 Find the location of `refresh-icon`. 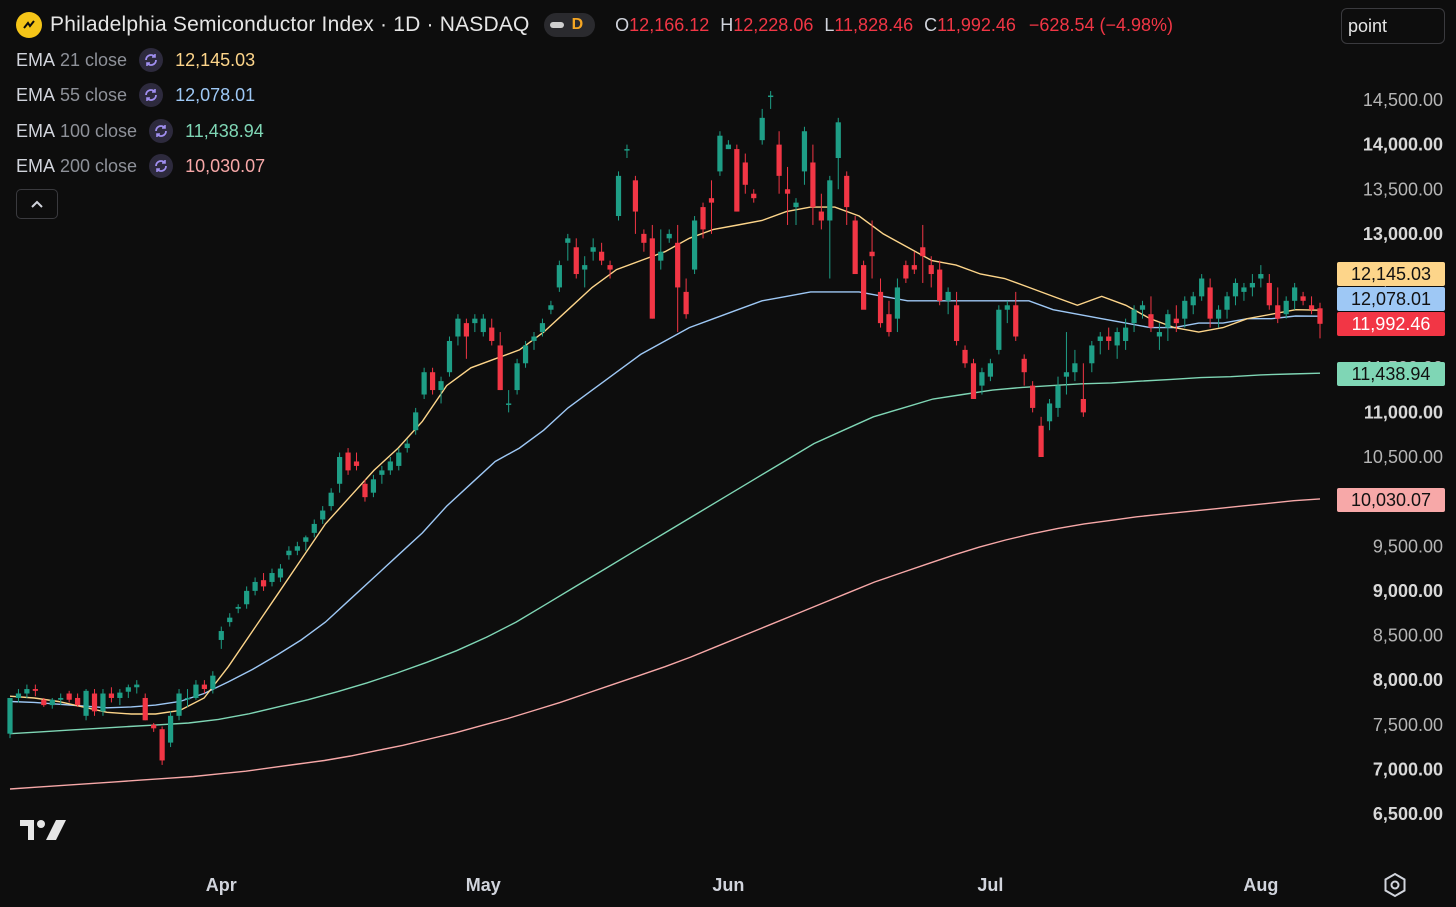

refresh-icon is located at coordinates (151, 60).